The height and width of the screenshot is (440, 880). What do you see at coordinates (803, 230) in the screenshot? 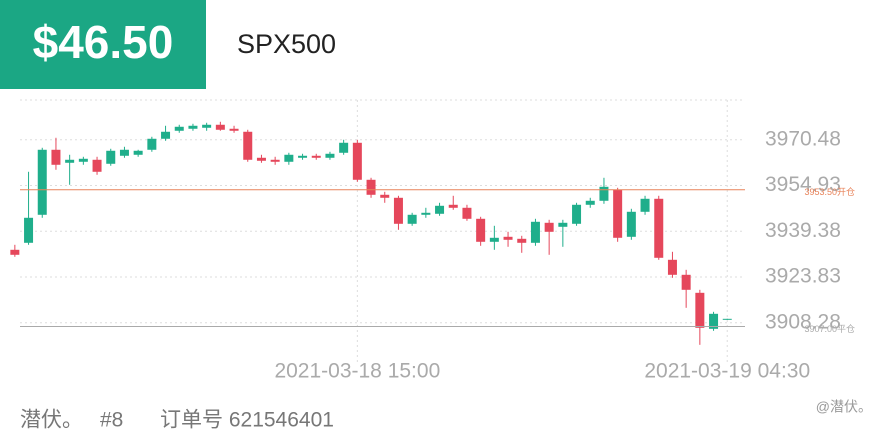
I see `y-tick-label: 3939.38` at bounding box center [803, 230].